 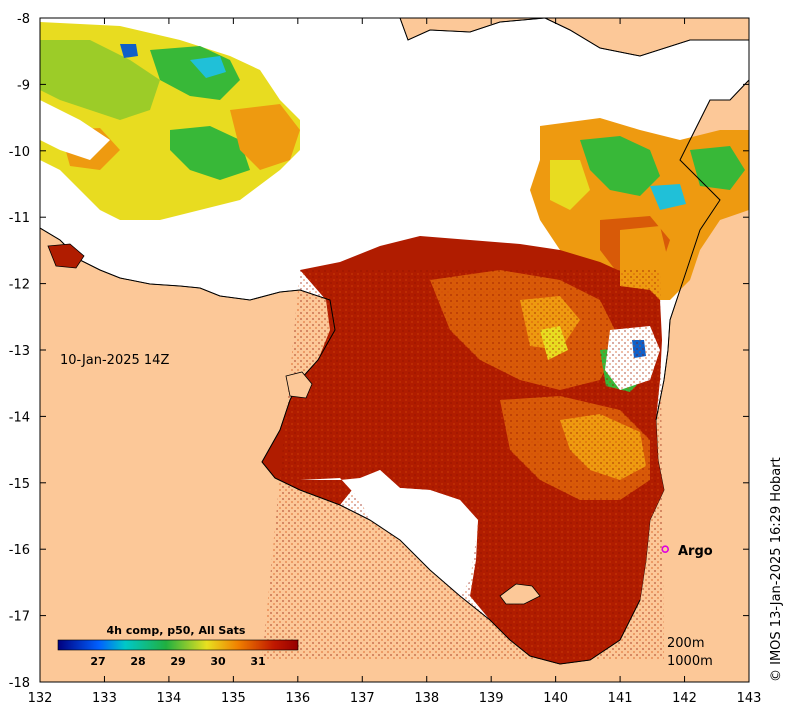 I want to click on y-tick-label: -15, so click(x=19, y=484).